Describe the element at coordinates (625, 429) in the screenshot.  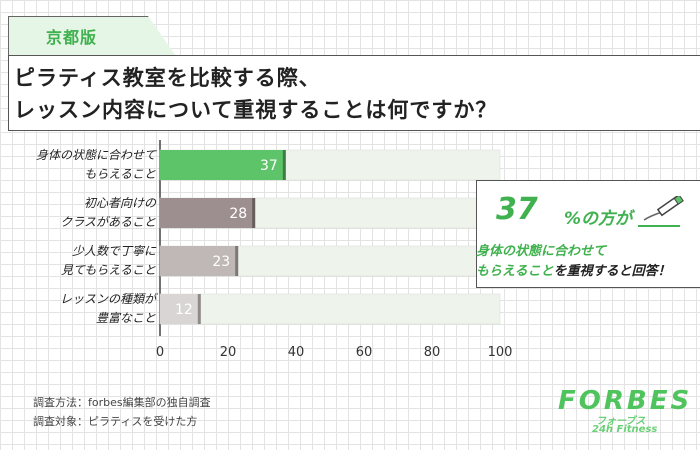
I see `brand-logo-sub: 24h Fitness` at that location.